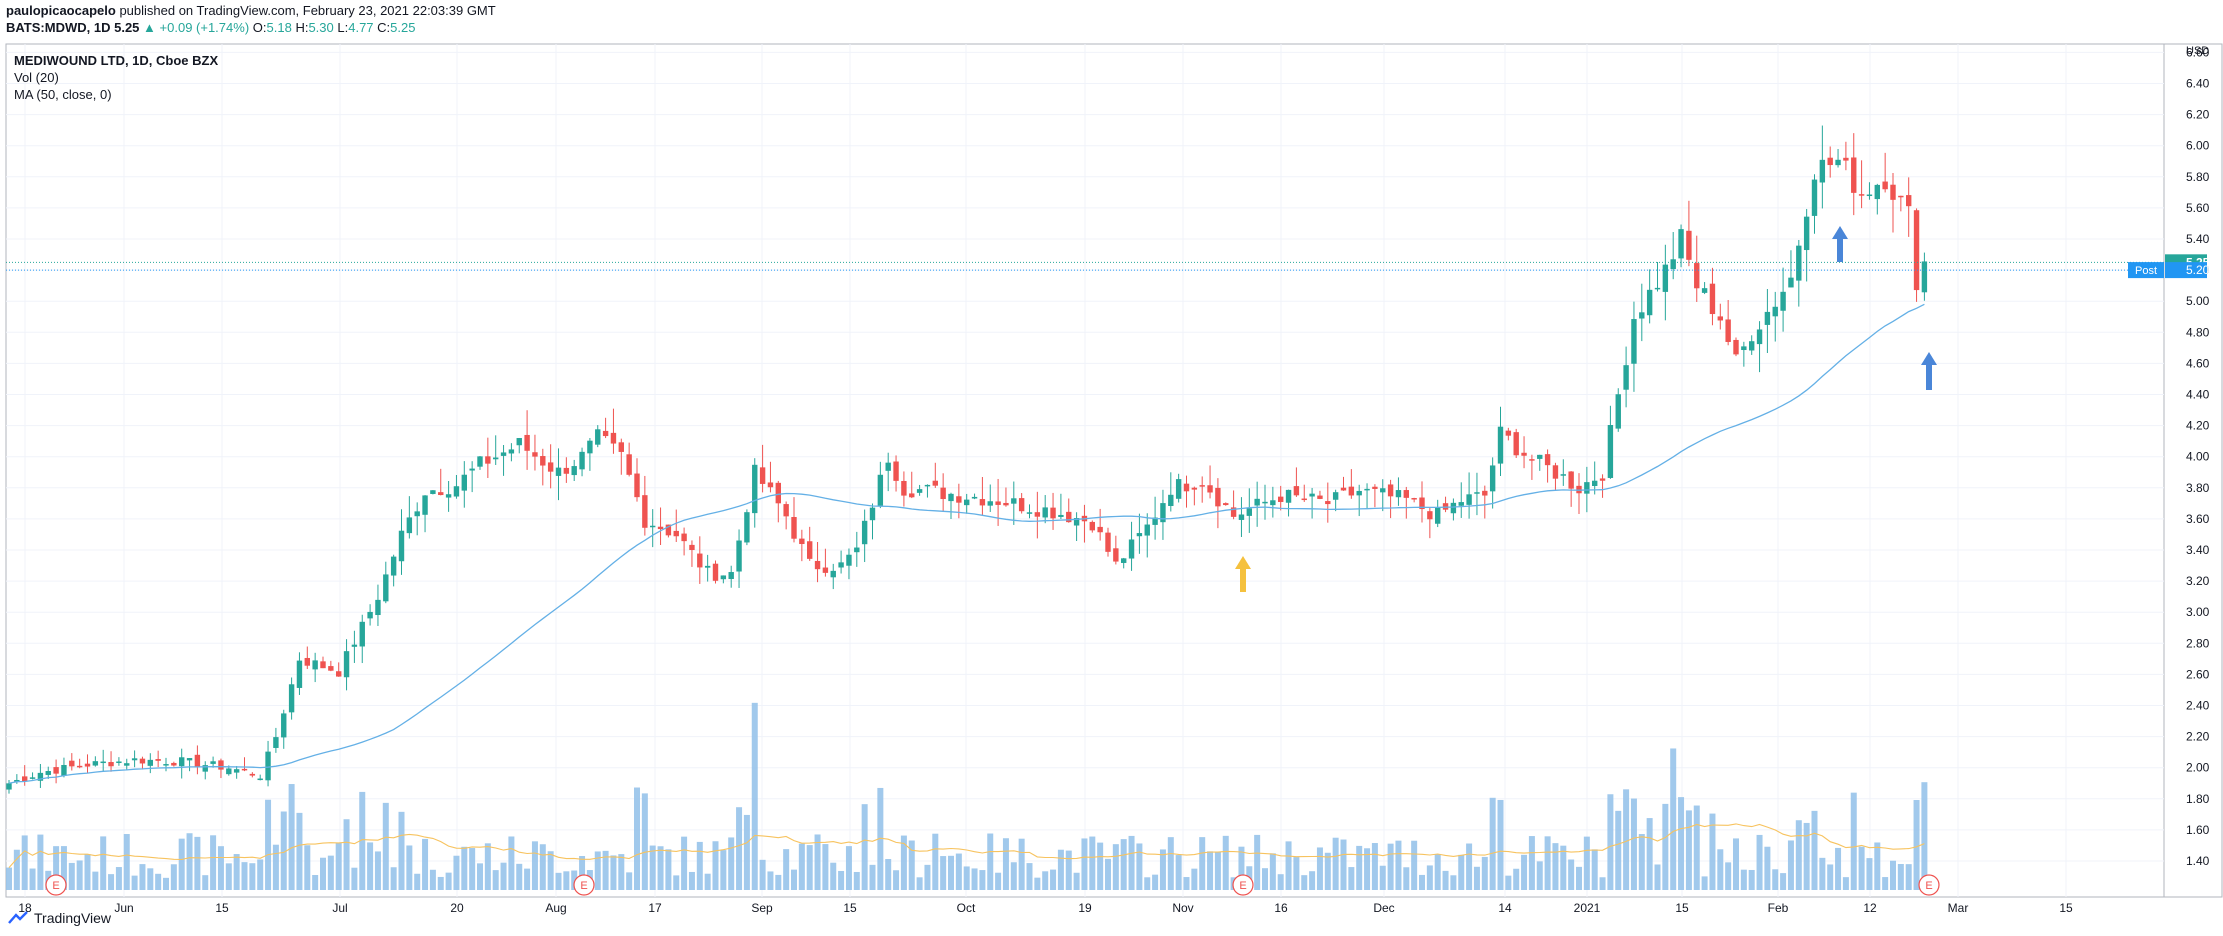 The height and width of the screenshot is (936, 2223). I want to click on x-tick-label: Nov, so click(1182, 908).